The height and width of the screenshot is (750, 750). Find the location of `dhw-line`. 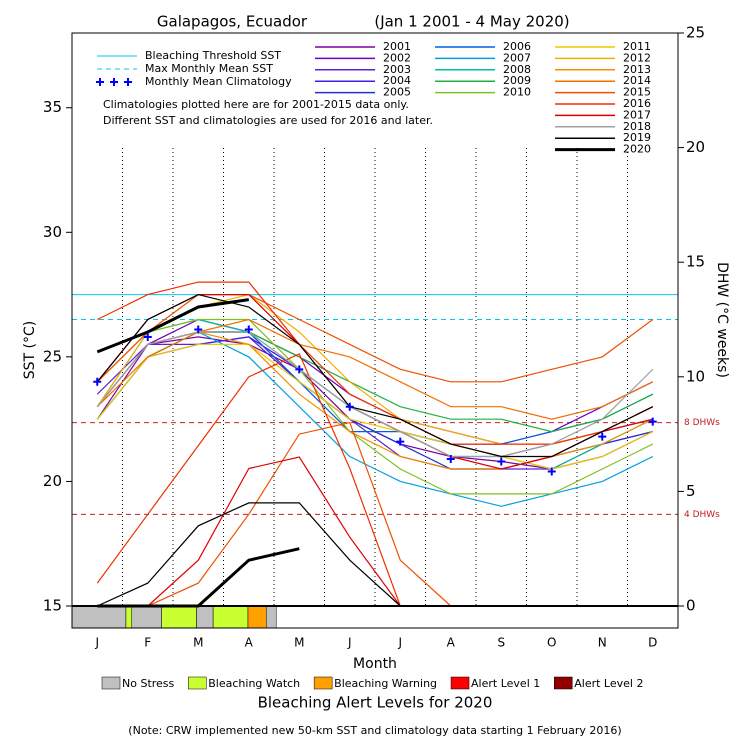

dhw-line is located at coordinates (198, 577).